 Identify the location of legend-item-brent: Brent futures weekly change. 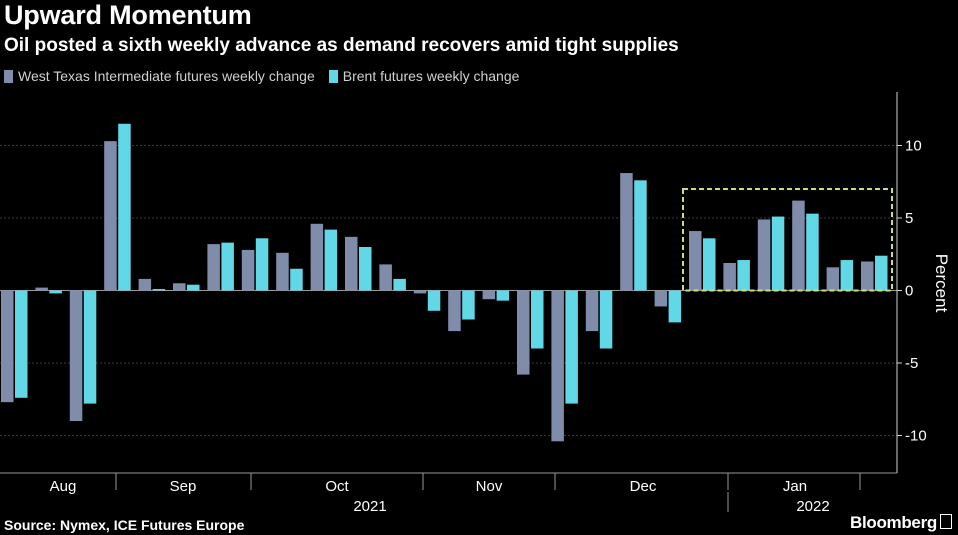
(424, 76).